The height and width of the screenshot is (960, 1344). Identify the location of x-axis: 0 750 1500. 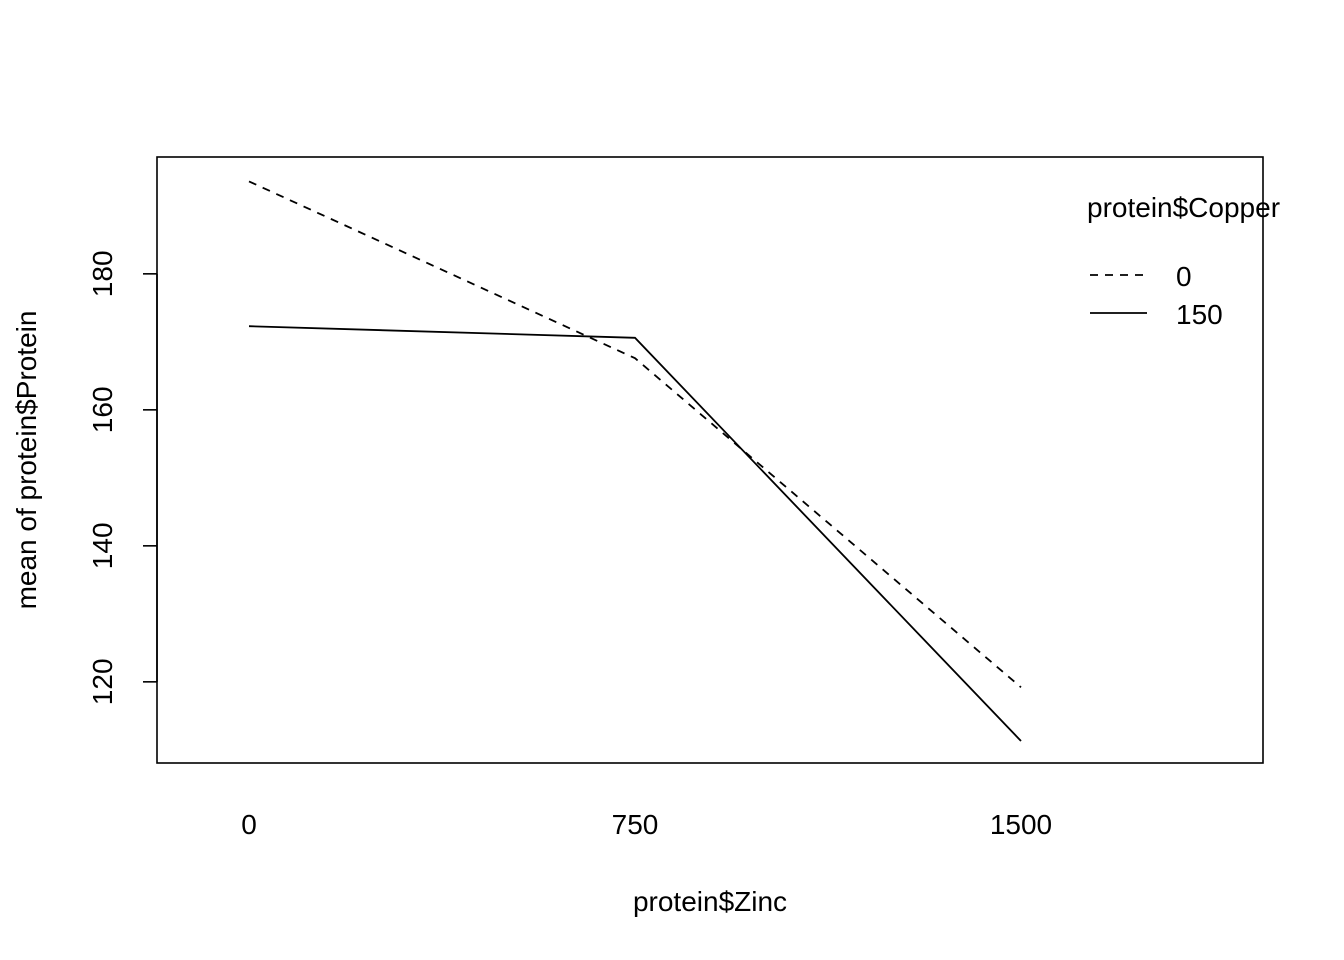
(646, 824).